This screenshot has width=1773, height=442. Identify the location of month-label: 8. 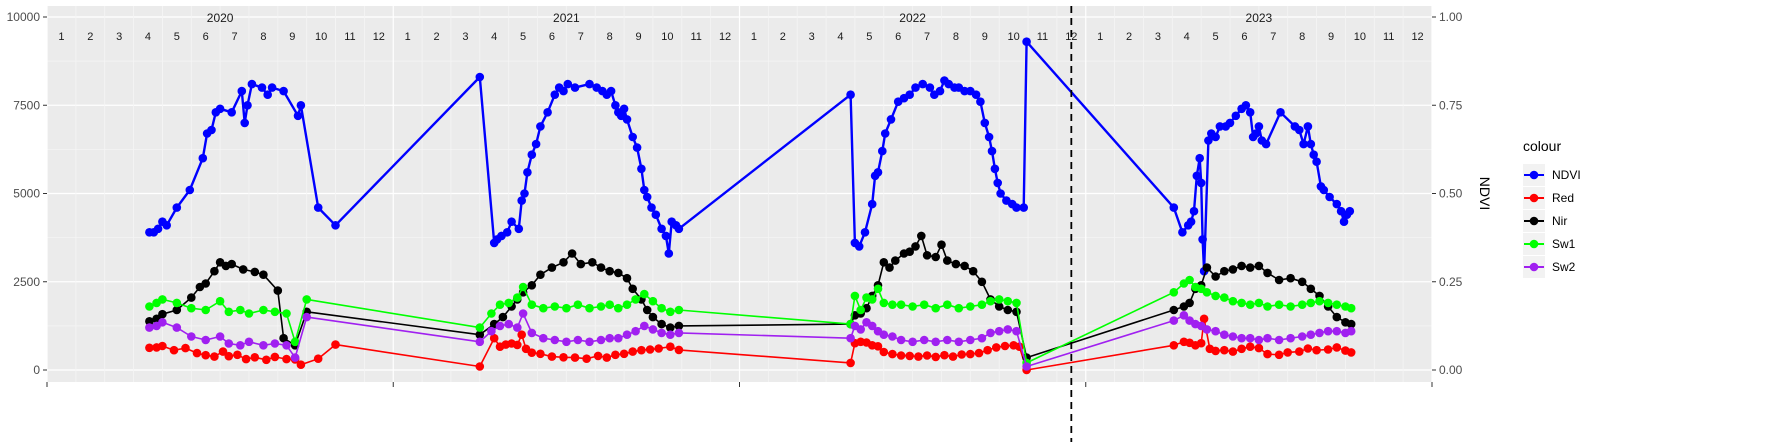
(1302, 37).